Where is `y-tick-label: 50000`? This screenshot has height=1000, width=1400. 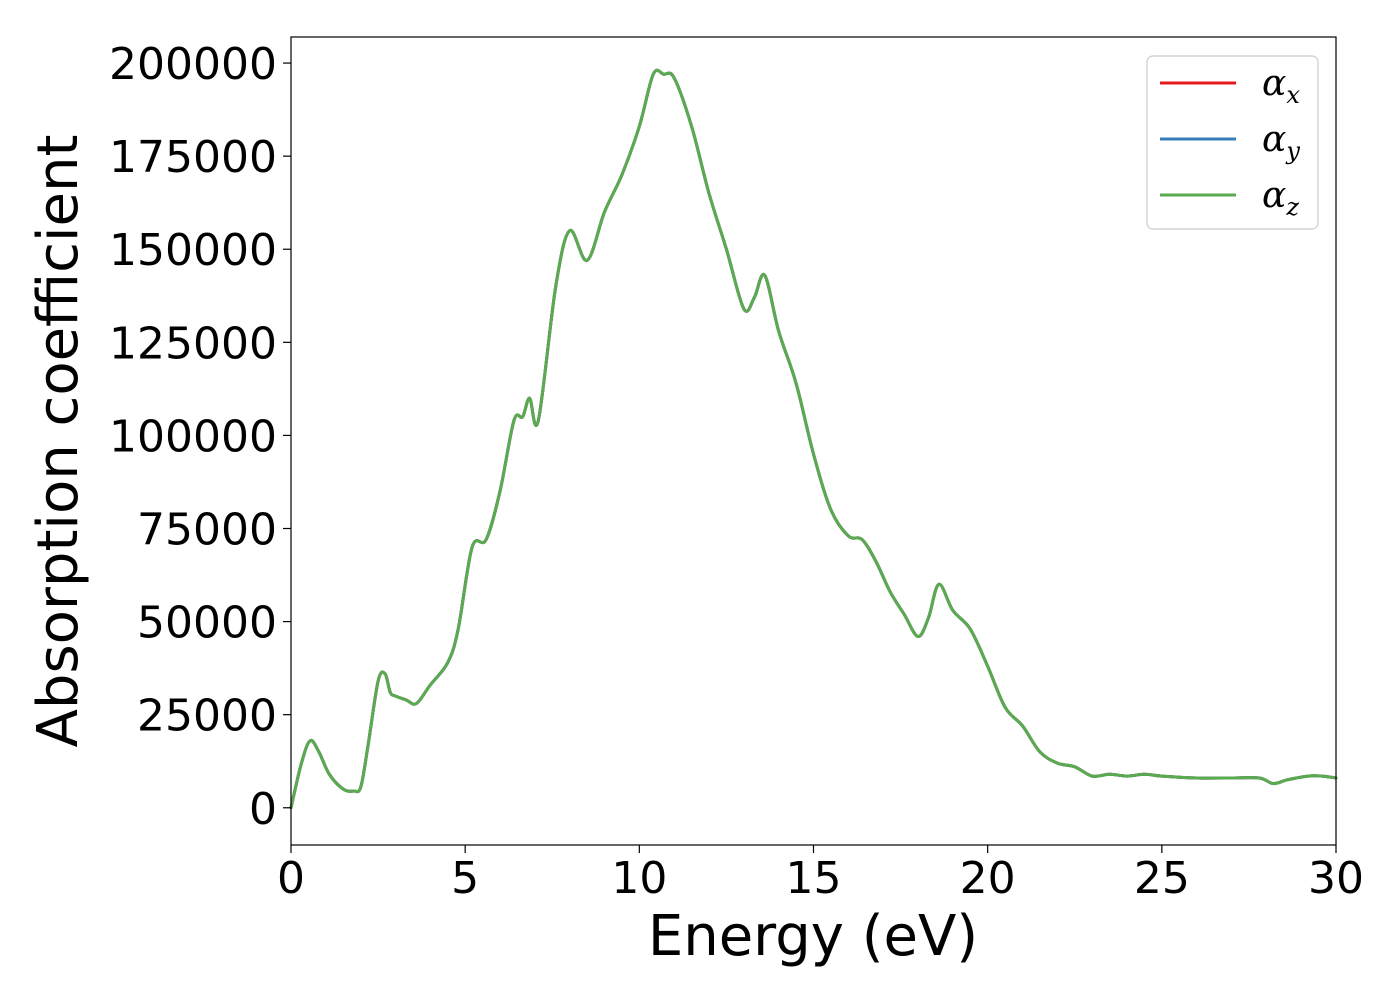 y-tick-label: 50000 is located at coordinates (207, 623).